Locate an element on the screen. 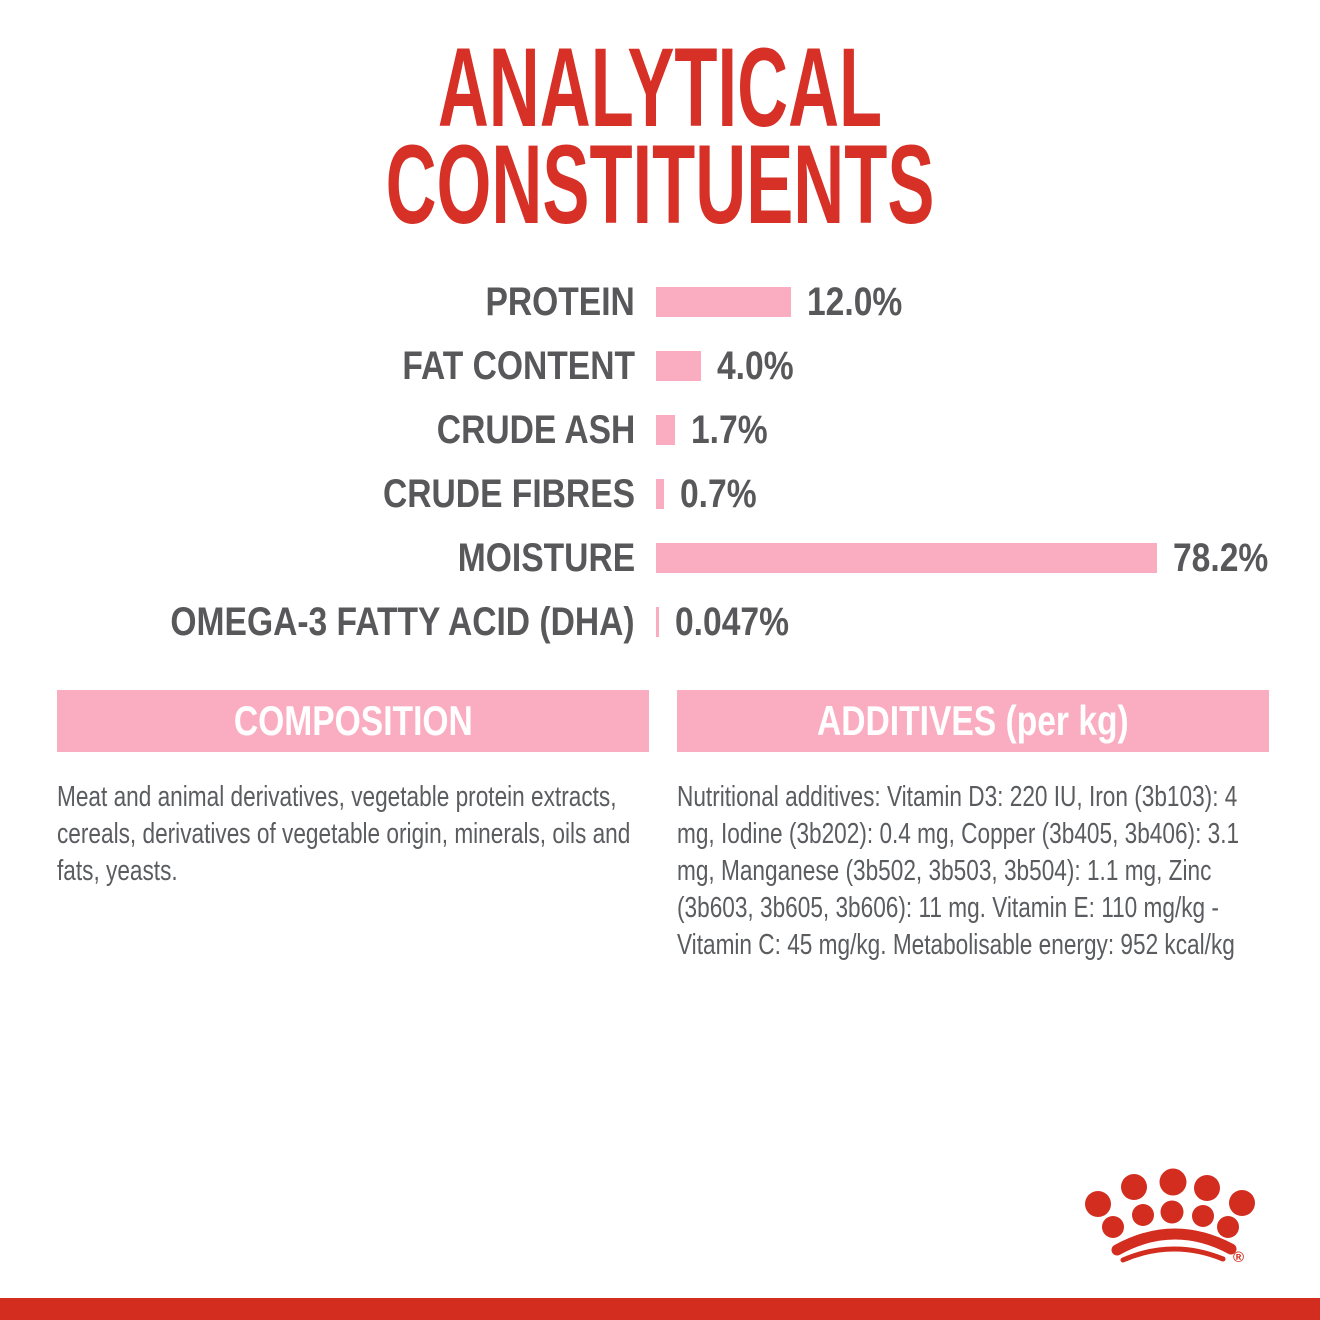 The width and height of the screenshot is (1320, 1320). page-title: ANALYTICAL CONSTITUENTS is located at coordinates (660, 136).